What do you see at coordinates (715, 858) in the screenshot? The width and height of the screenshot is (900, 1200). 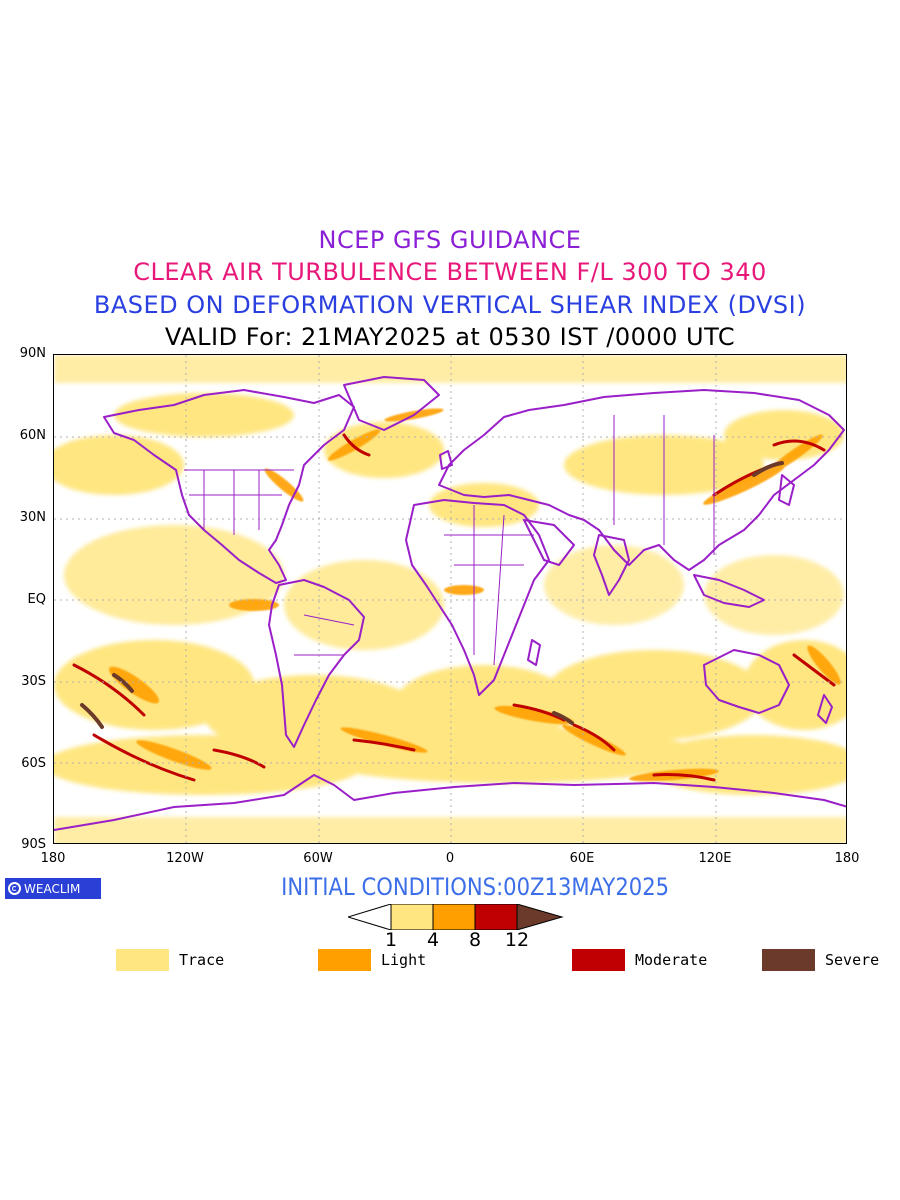 I see `lon-label-120e: 120E` at bounding box center [715, 858].